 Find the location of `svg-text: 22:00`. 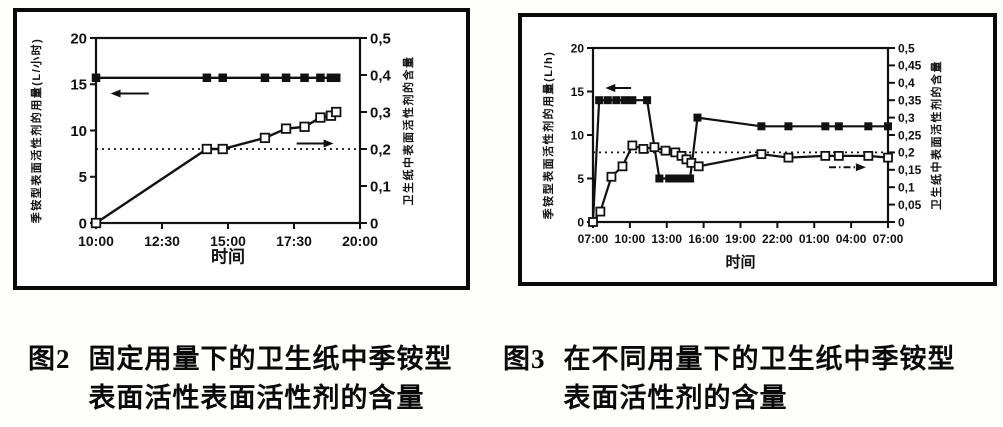

svg-text: 22:00 is located at coordinates (777, 239).